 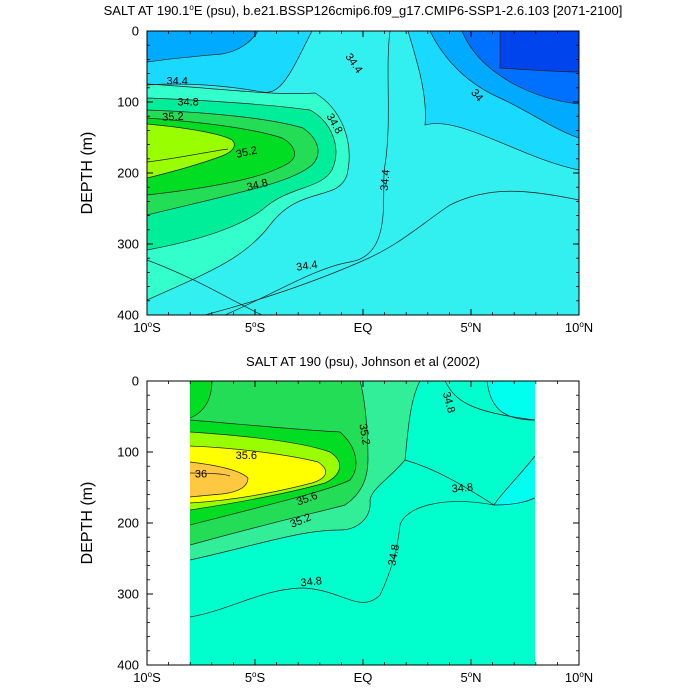 I want to click on contour-label: 35.6, so click(x=246, y=456).